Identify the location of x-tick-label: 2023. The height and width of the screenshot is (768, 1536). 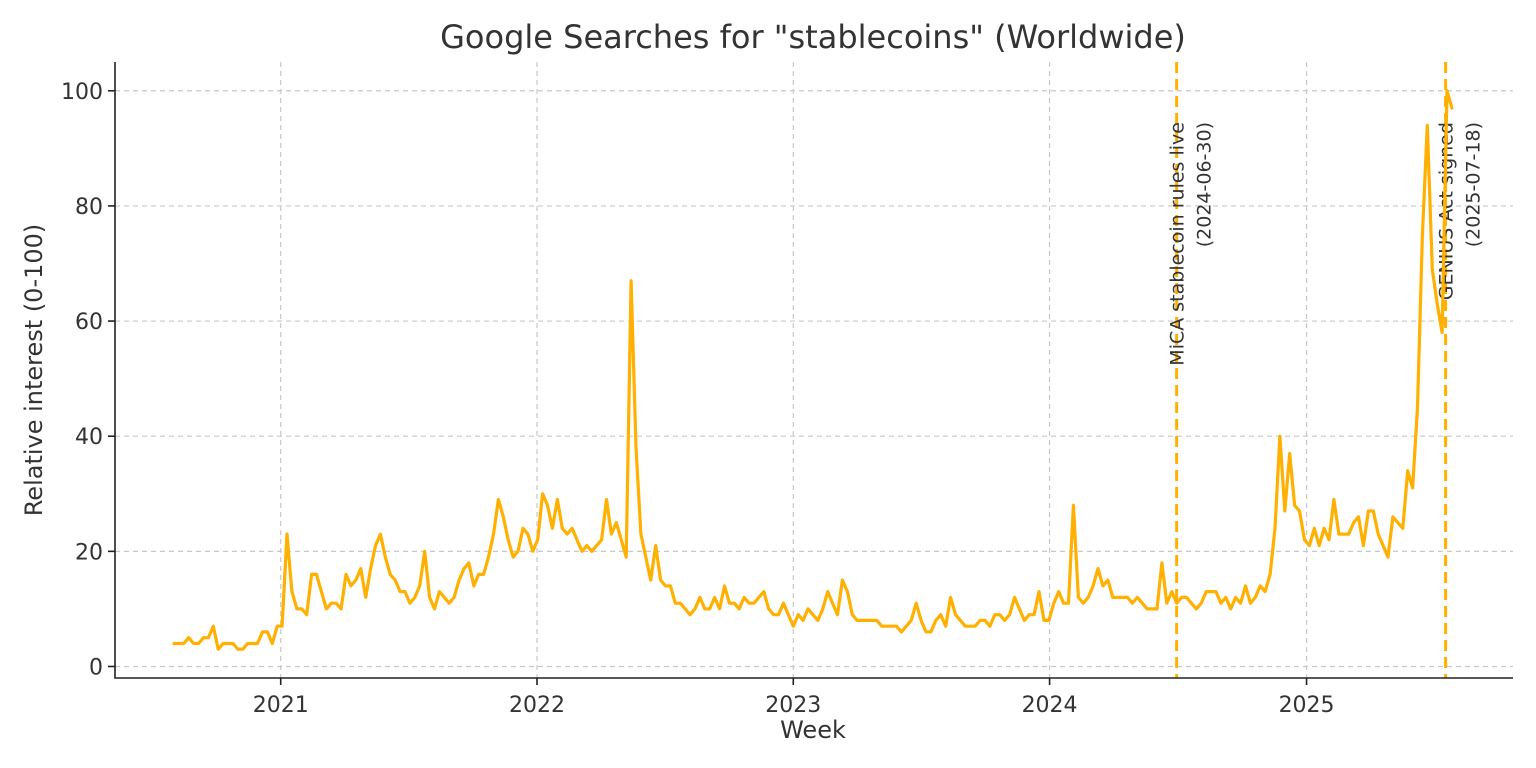
(793, 705).